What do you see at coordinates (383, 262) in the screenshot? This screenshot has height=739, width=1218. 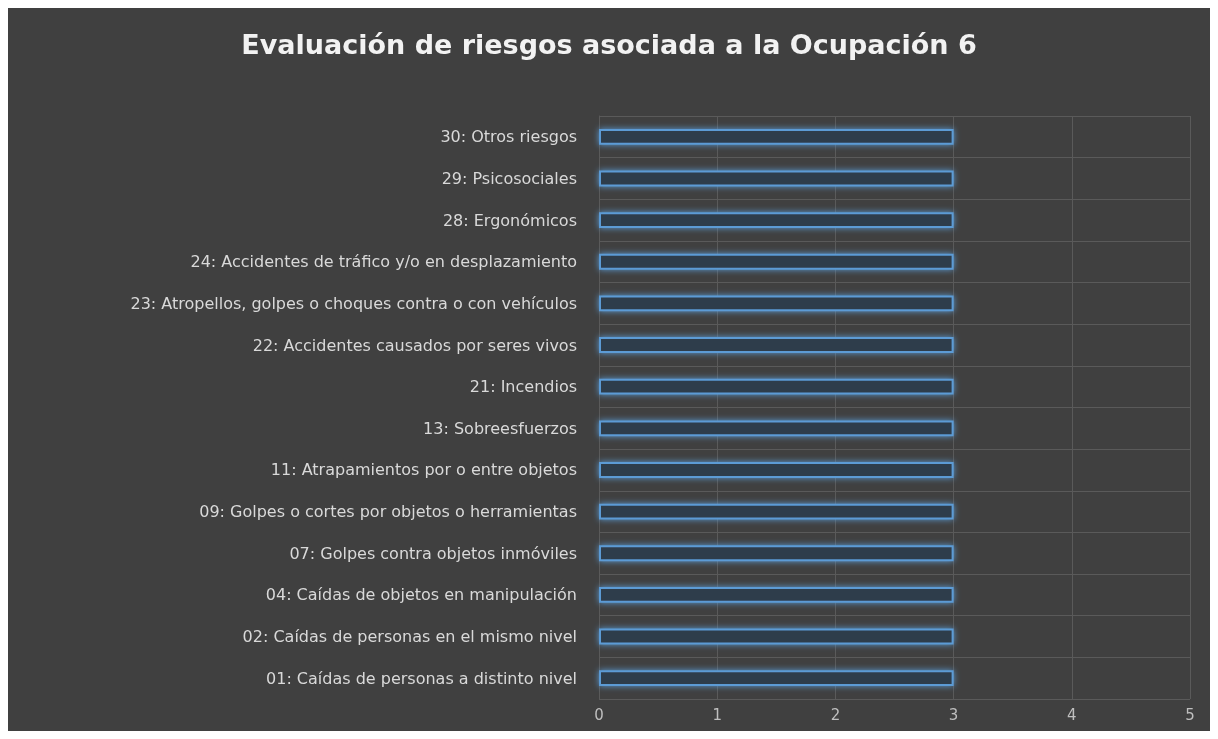 I see `y-tick-label: 24: Accidentes de tráfico y/o en desplazamiento` at bounding box center [383, 262].